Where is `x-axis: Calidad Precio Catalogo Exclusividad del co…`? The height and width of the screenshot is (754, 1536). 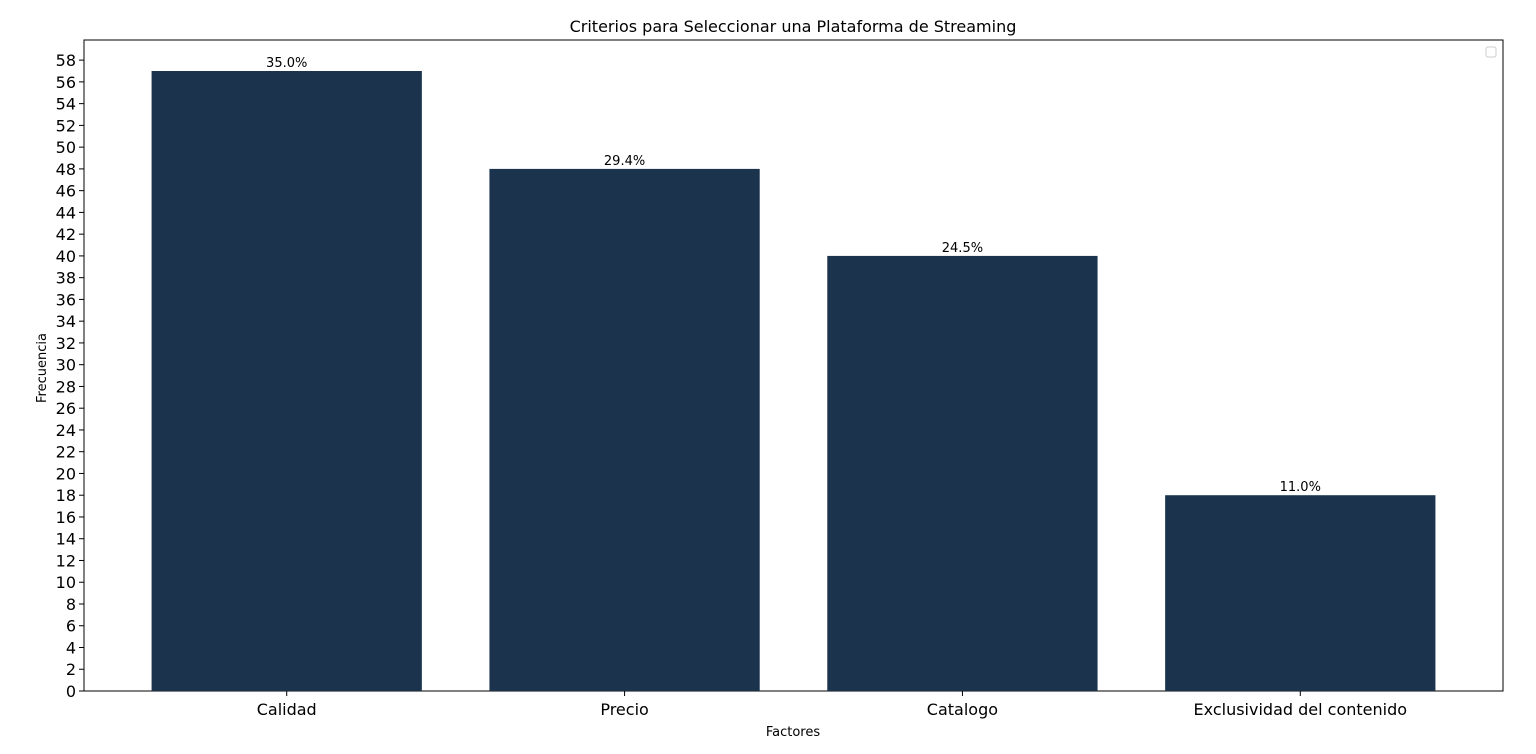
x-axis: Calidad Precio Catalogo Exclusividad del co… is located at coordinates (832, 705).